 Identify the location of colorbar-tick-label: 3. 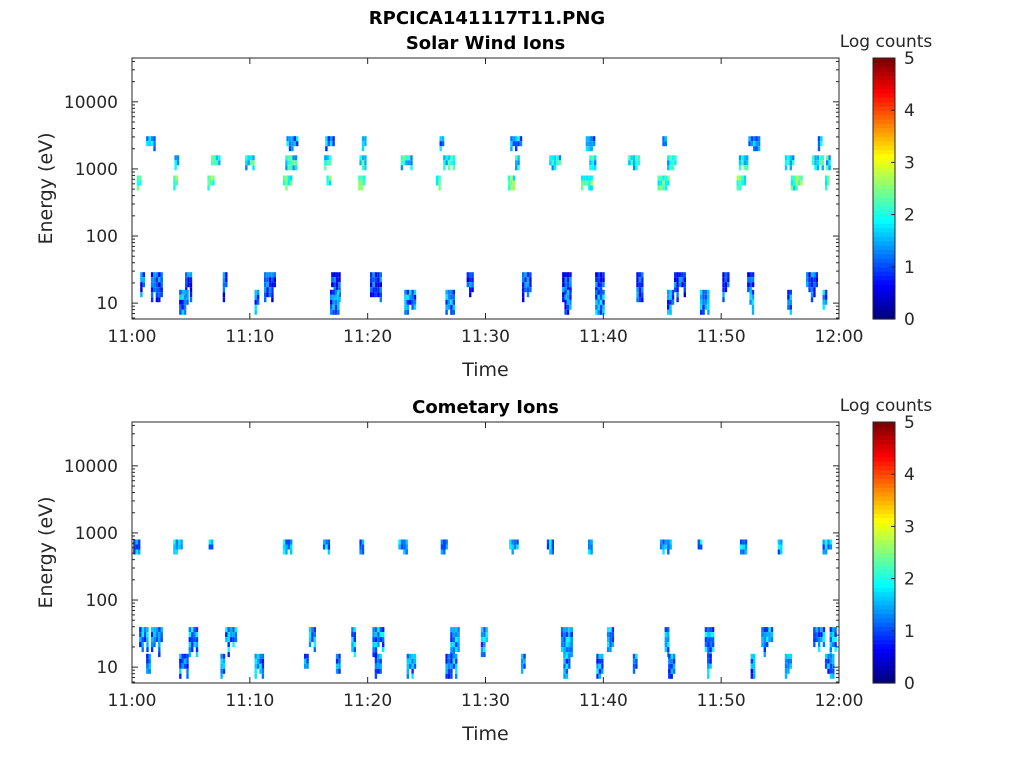
(909, 527).